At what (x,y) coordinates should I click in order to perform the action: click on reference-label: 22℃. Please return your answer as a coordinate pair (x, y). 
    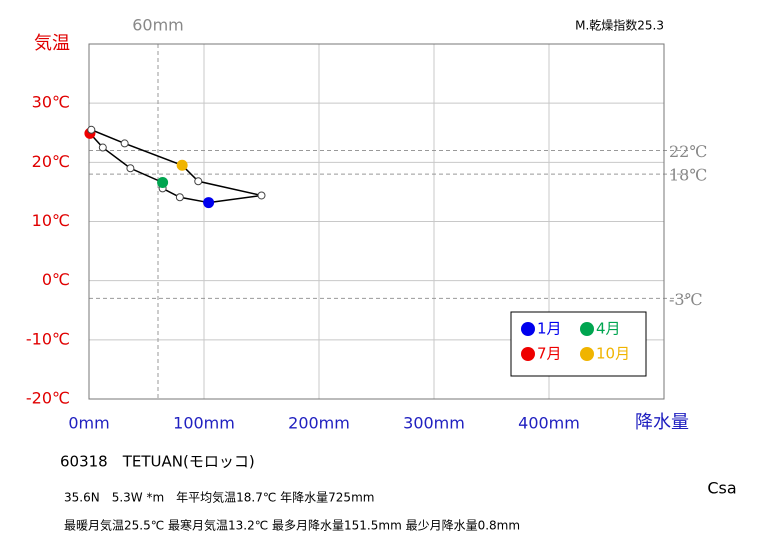
    Looking at the image, I should click on (688, 151).